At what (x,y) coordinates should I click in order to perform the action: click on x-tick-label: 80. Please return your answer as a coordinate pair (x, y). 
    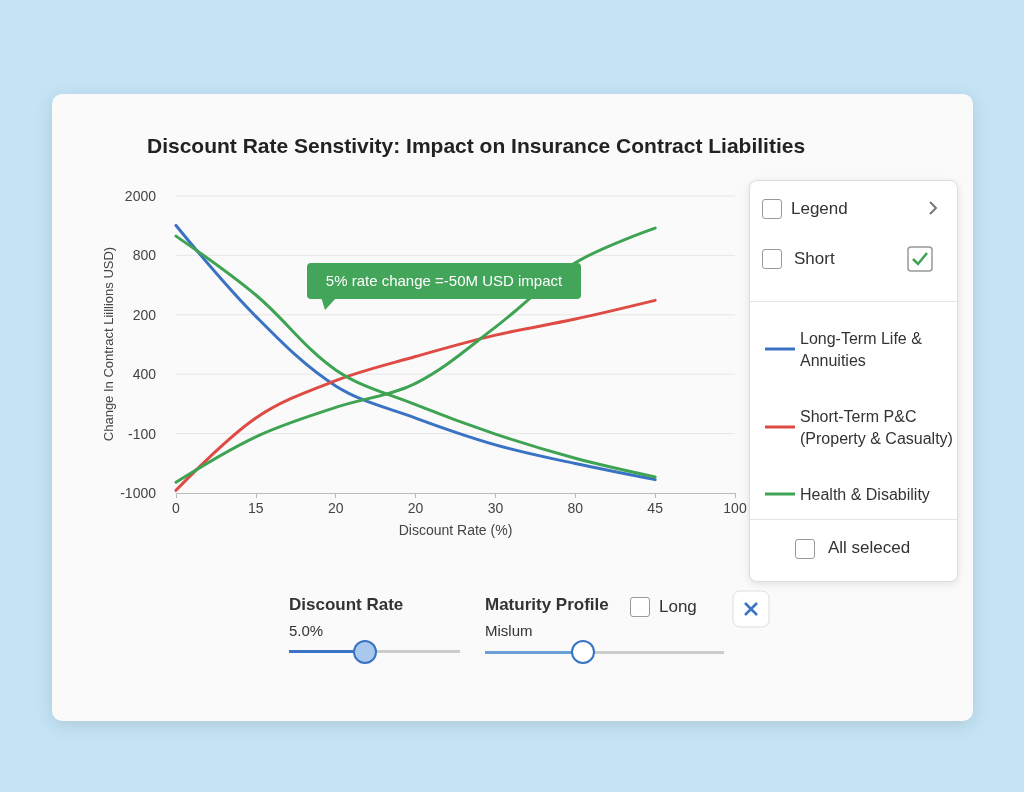
    Looking at the image, I should click on (575, 508).